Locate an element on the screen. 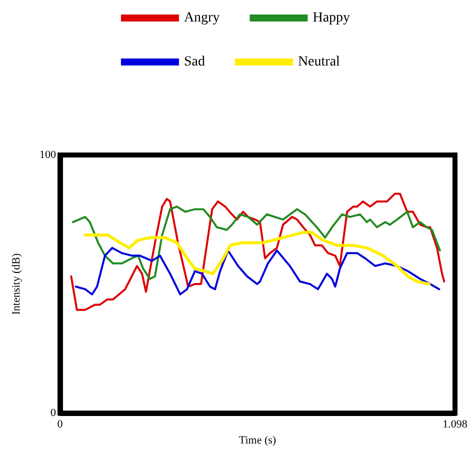 This screenshot has width=471, height=451. legend-label: Sad is located at coordinates (194, 62).